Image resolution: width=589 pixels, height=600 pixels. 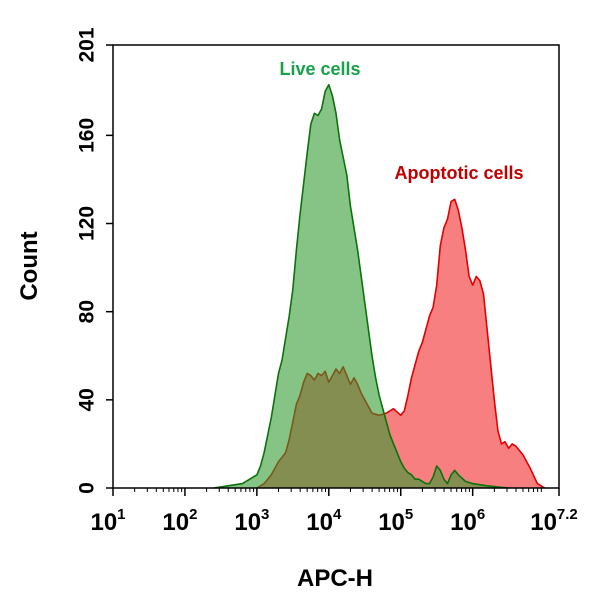 I want to click on x-tick-label: 10⁵, so click(x=395, y=521).